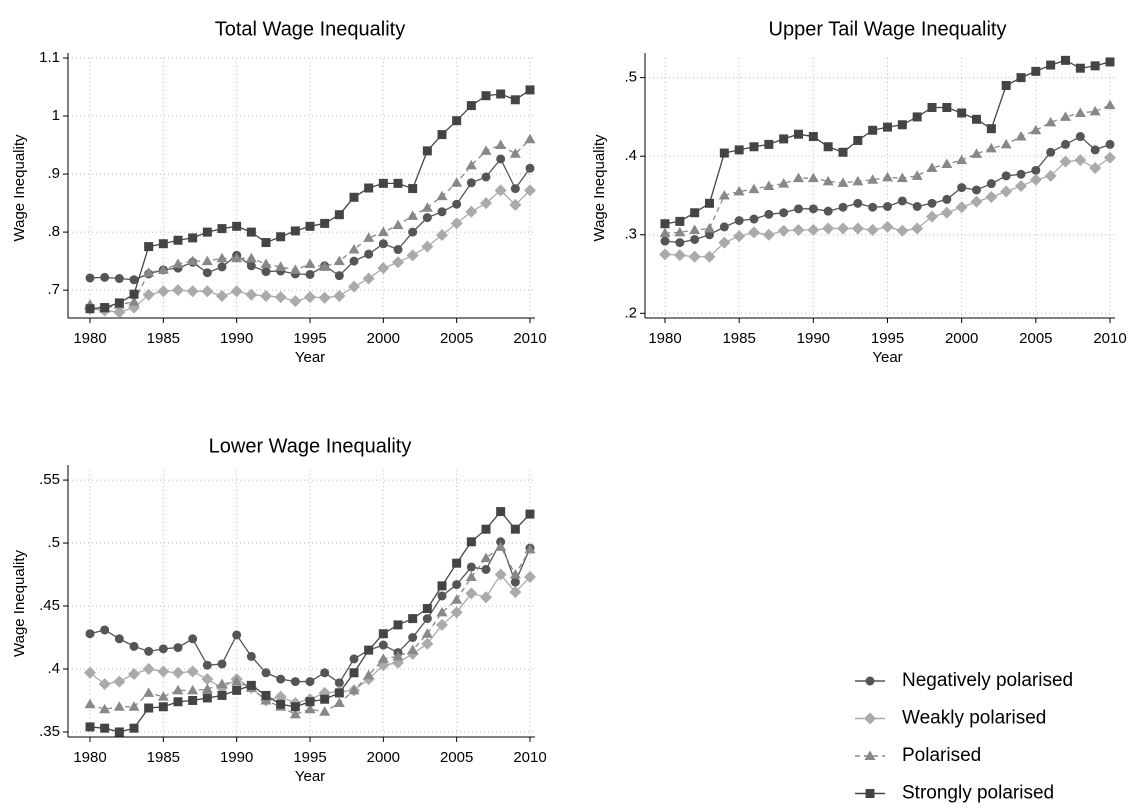  What do you see at coordinates (163, 338) in the screenshot?
I see `x-tick-label: 1985` at bounding box center [163, 338].